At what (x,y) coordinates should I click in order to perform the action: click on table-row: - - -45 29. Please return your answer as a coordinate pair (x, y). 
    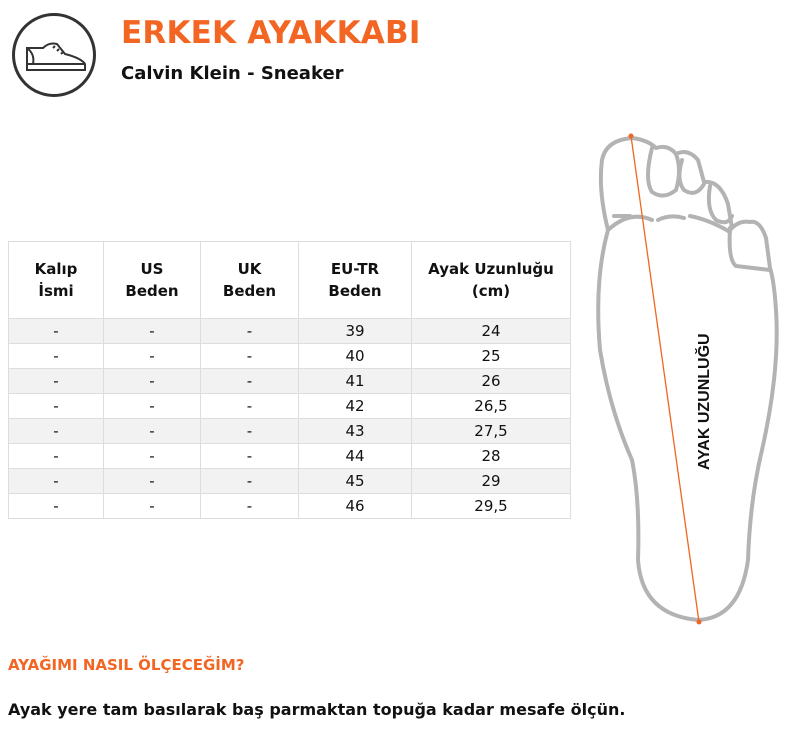
    Looking at the image, I should click on (289, 481).